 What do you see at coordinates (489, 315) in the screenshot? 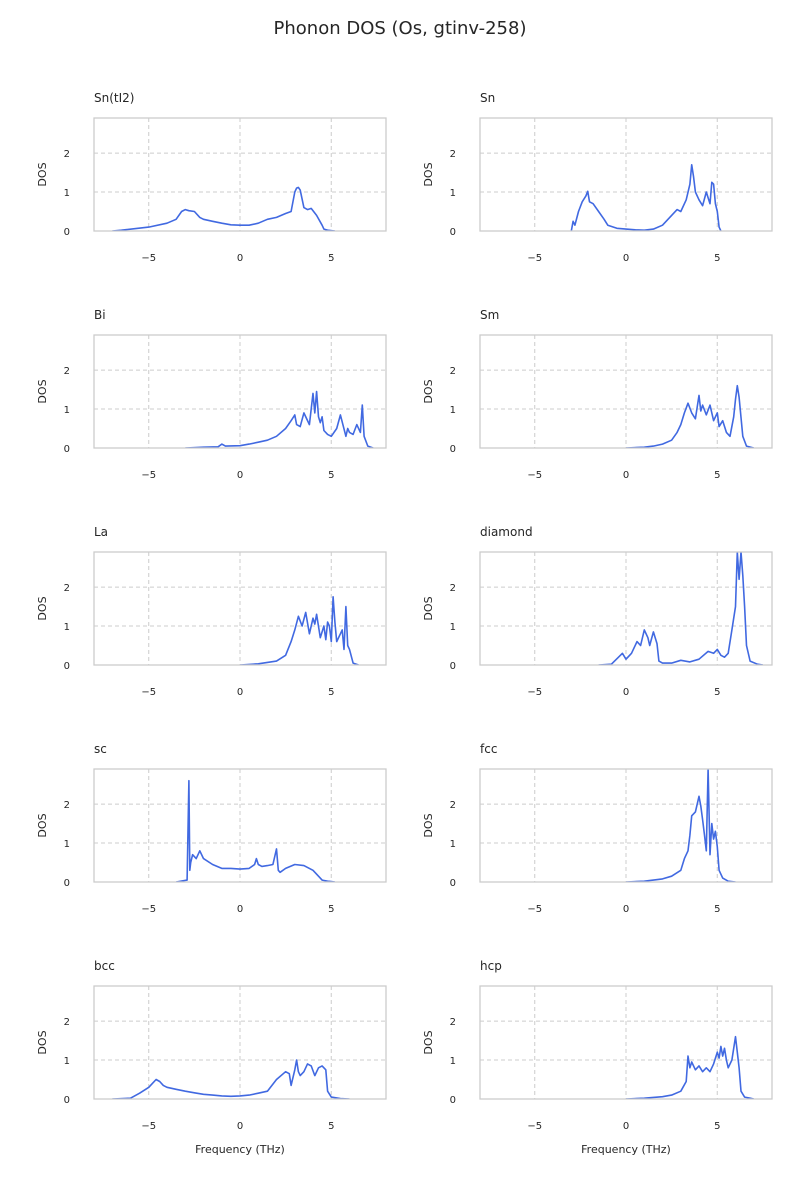
I see `subplot-title: Sm` at bounding box center [489, 315].